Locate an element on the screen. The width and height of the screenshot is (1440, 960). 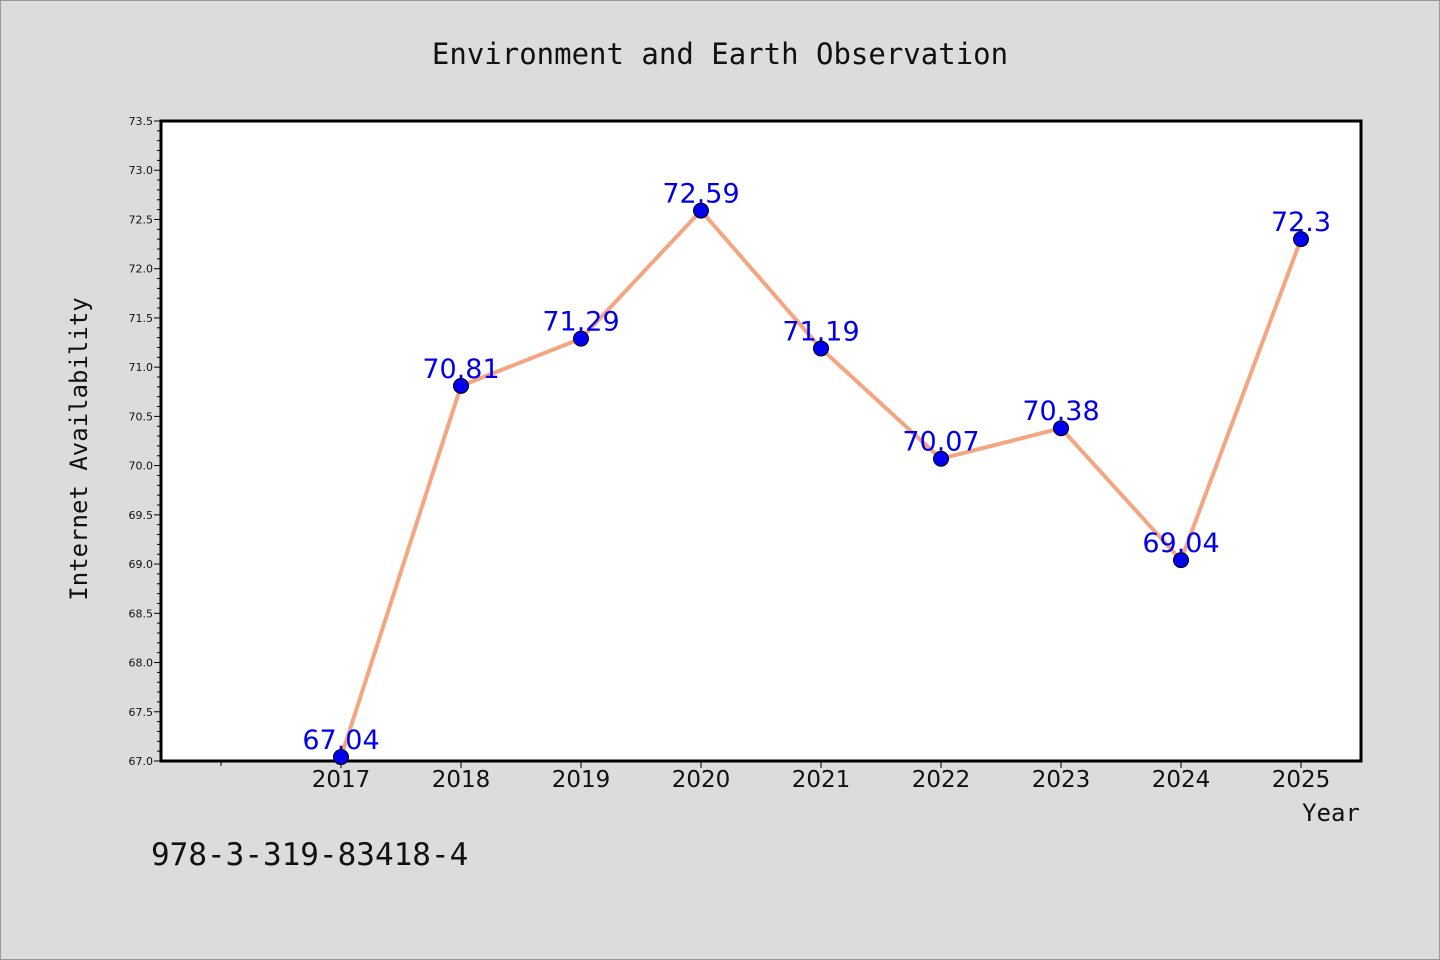
x-tick-label: 2017 is located at coordinates (341, 780).